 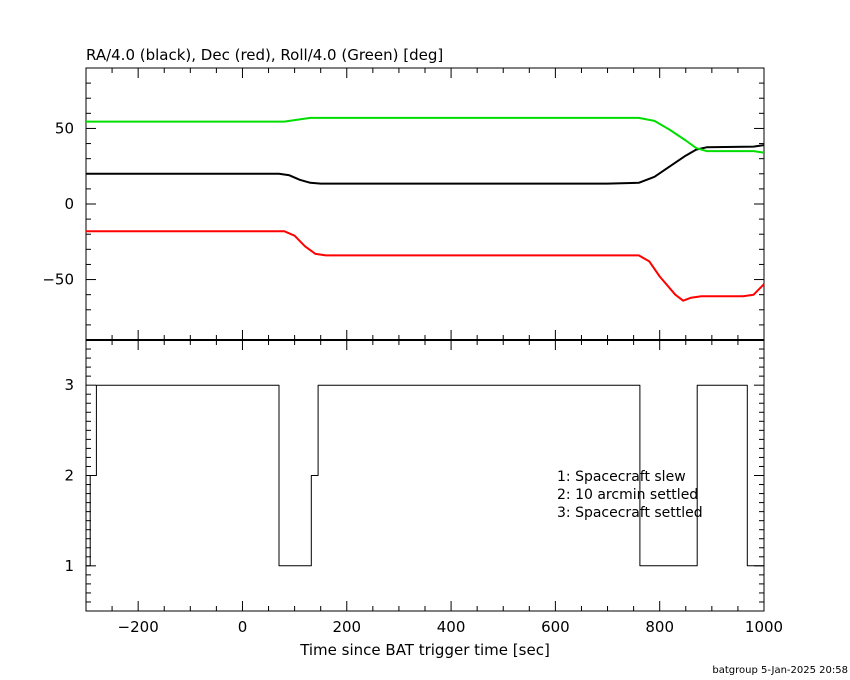 What do you see at coordinates (69, 476) in the screenshot?
I see `y-tick-label: 2` at bounding box center [69, 476].